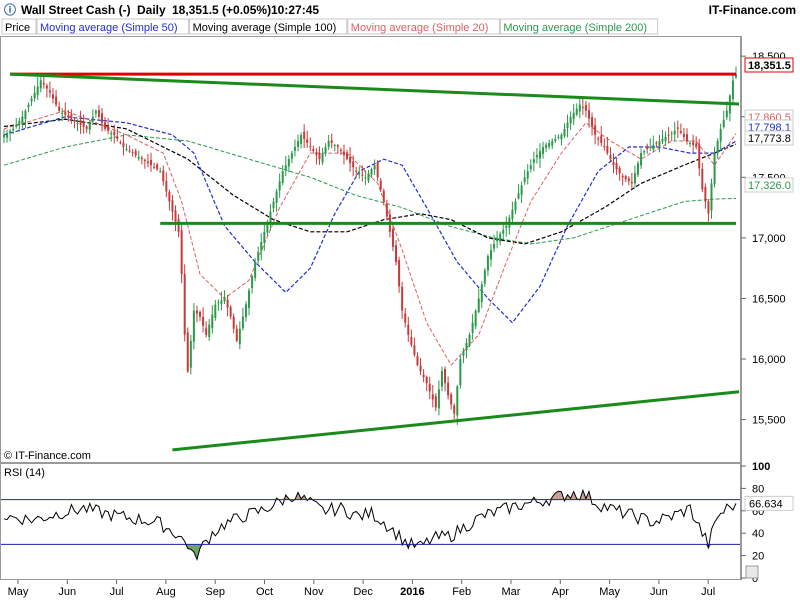 Image resolution: width=800 pixels, height=605 pixels. I want to click on legend-item-0: Price, so click(17, 28).